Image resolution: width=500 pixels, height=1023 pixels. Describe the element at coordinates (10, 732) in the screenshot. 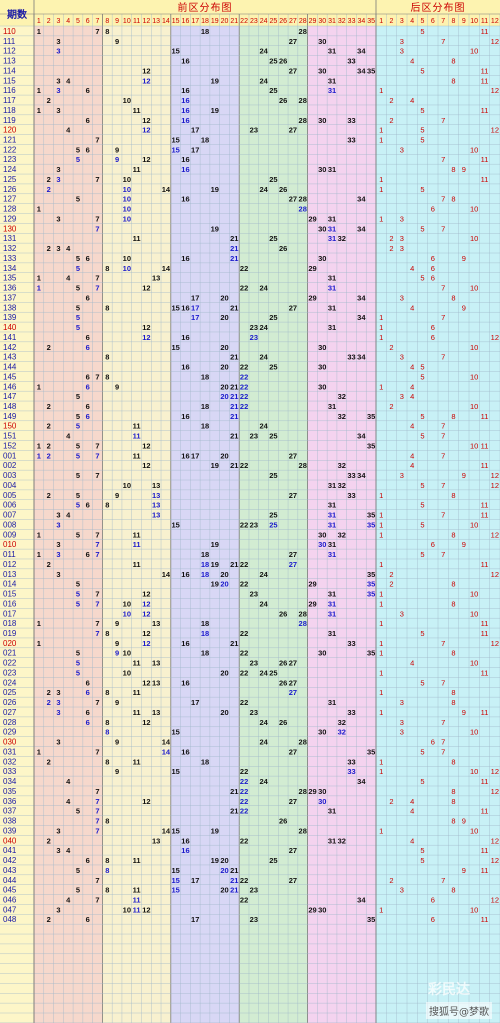

I see `issue-number: 029` at that location.